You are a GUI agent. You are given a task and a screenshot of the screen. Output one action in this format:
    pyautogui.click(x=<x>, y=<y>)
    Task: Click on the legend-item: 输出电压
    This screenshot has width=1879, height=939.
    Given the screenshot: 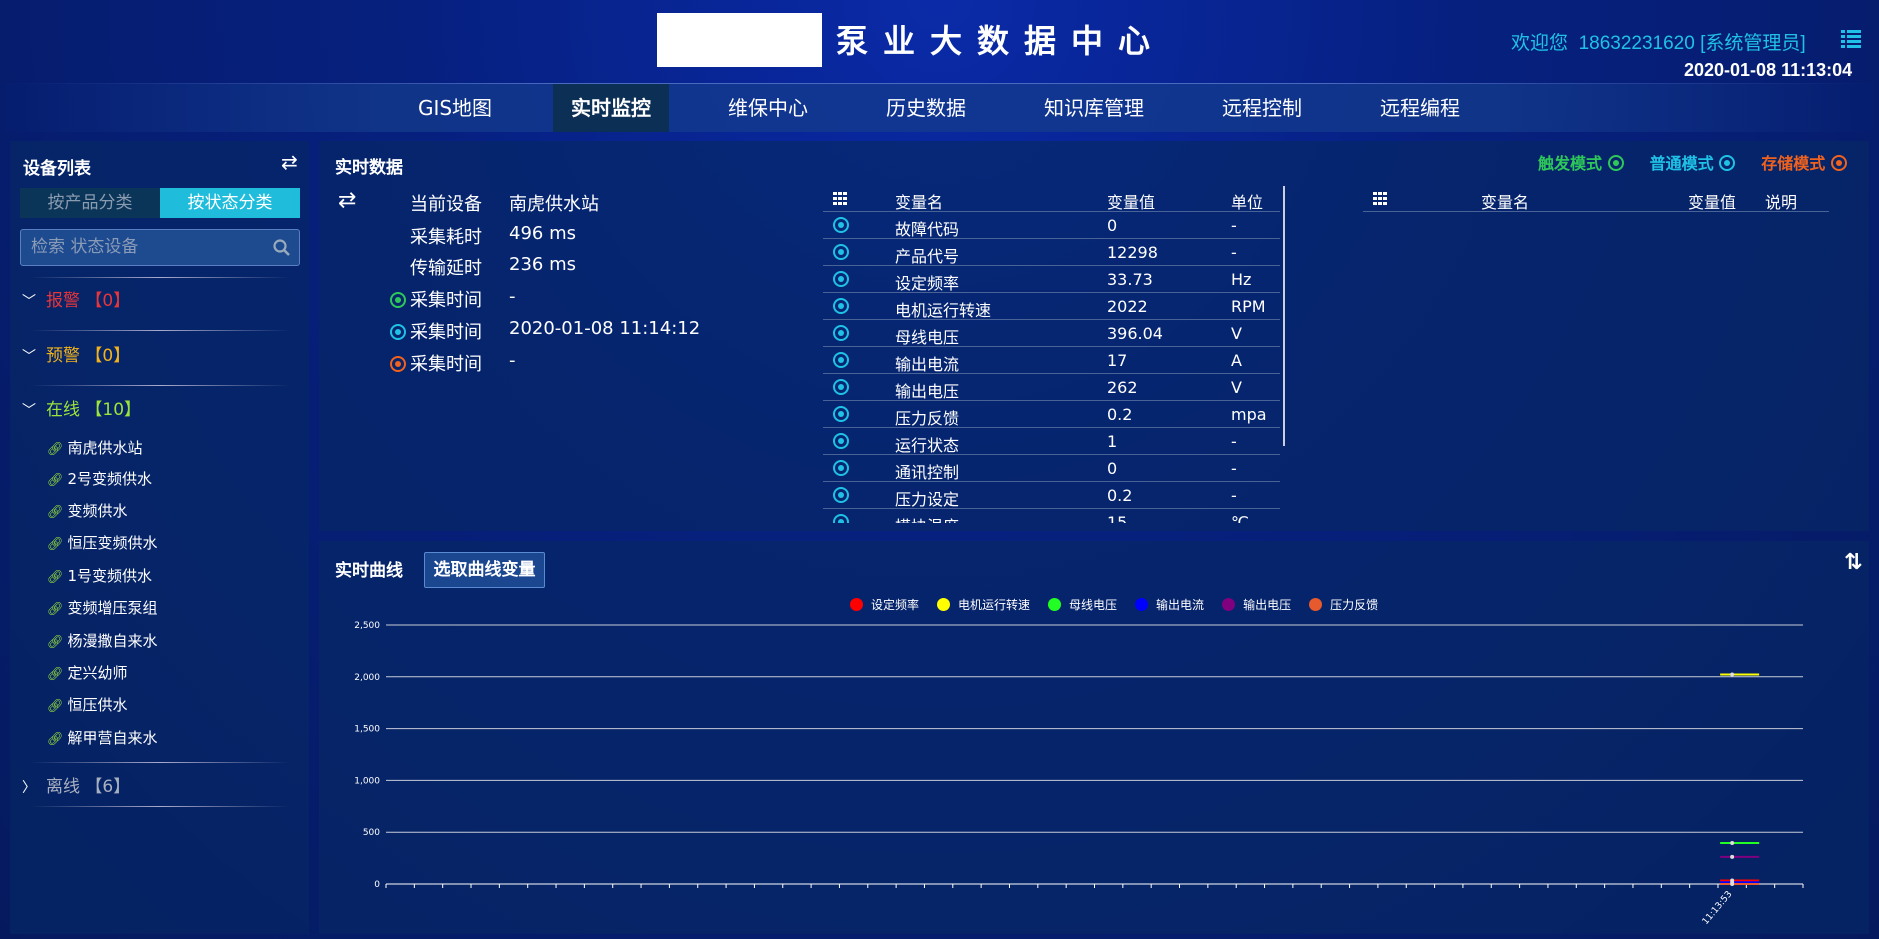 What is the action you would take?
    pyautogui.click(x=1256, y=604)
    